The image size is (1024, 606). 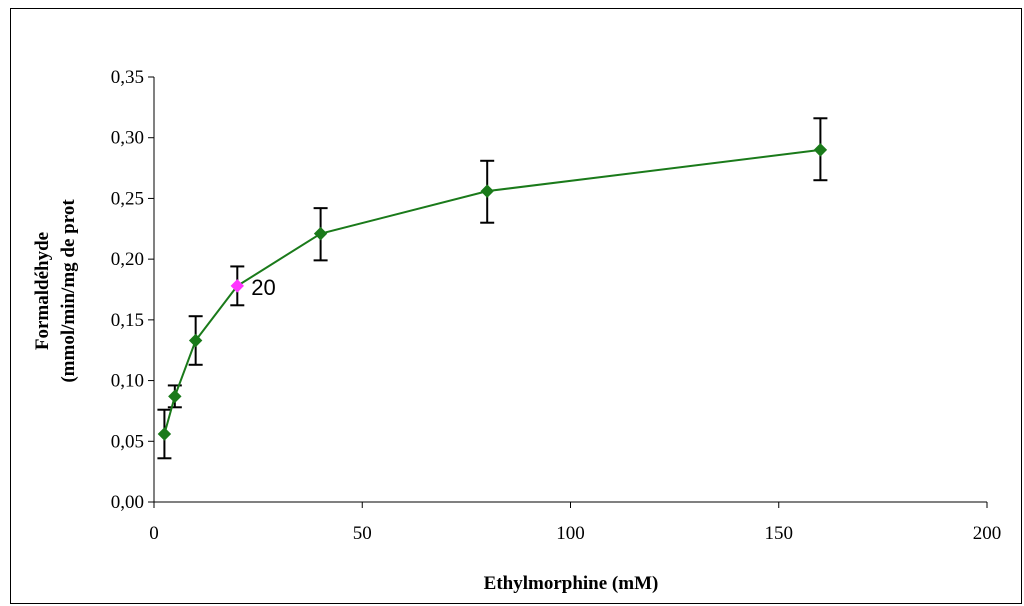 What do you see at coordinates (571, 583) in the screenshot?
I see `x-axis-title: Ethylmorphine (mM)` at bounding box center [571, 583].